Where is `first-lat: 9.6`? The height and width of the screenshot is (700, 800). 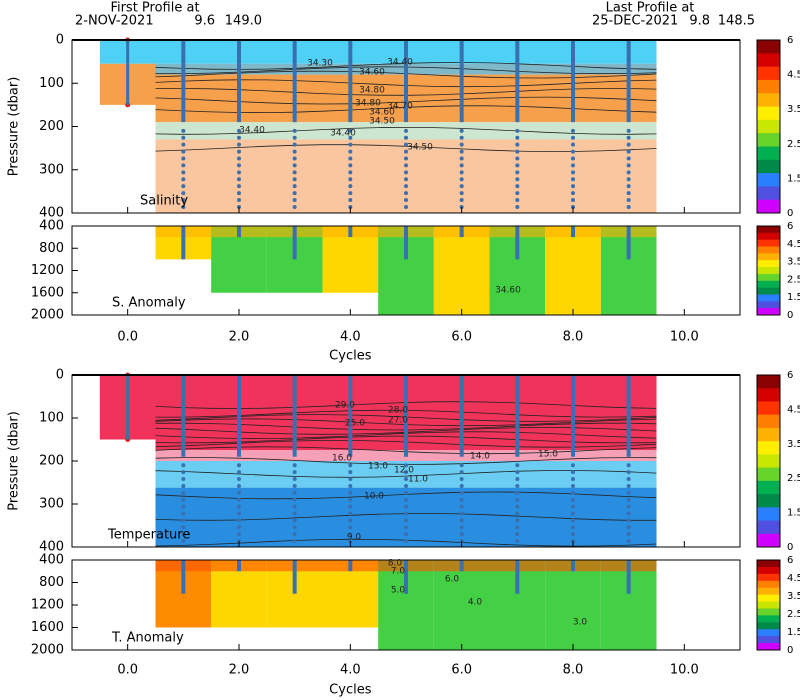
first-lat: 9.6 is located at coordinates (204, 21).